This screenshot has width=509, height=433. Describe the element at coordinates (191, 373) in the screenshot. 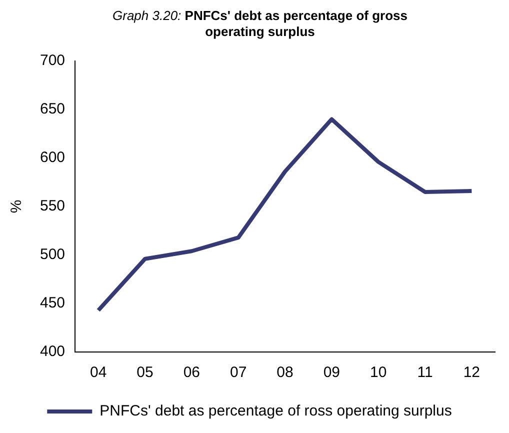

I see `x-tick-label: 06` at that location.